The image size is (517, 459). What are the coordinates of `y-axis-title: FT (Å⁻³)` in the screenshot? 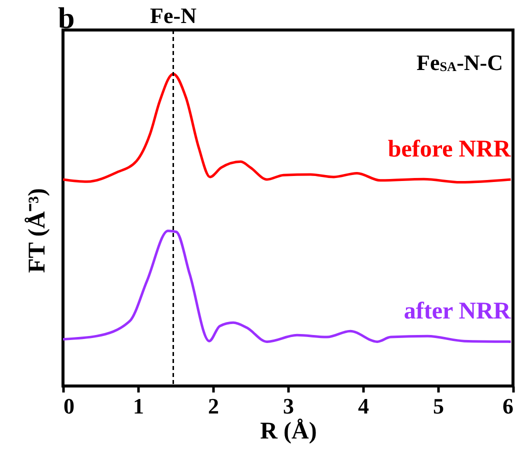 It's located at (37, 230).